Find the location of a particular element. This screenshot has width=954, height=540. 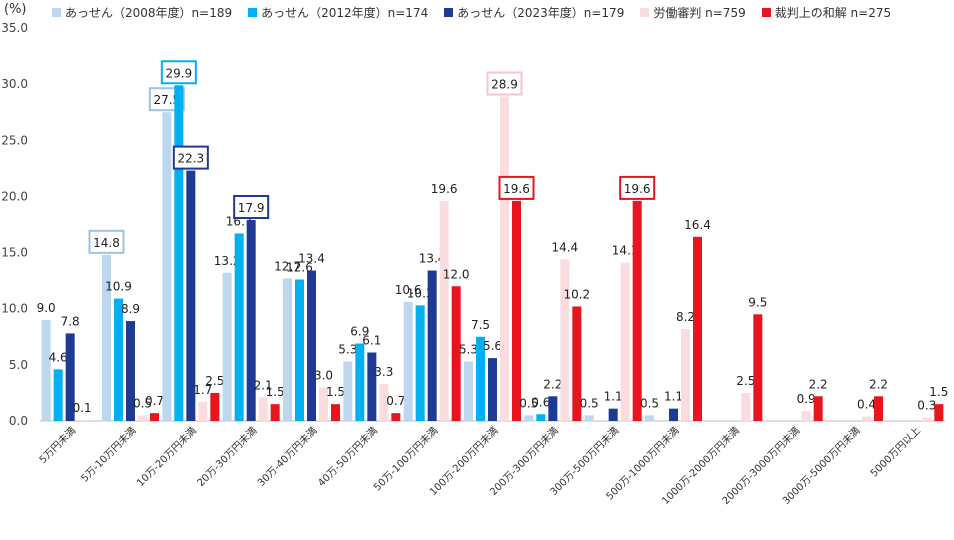

data-label: 29.9 is located at coordinates (178, 73).